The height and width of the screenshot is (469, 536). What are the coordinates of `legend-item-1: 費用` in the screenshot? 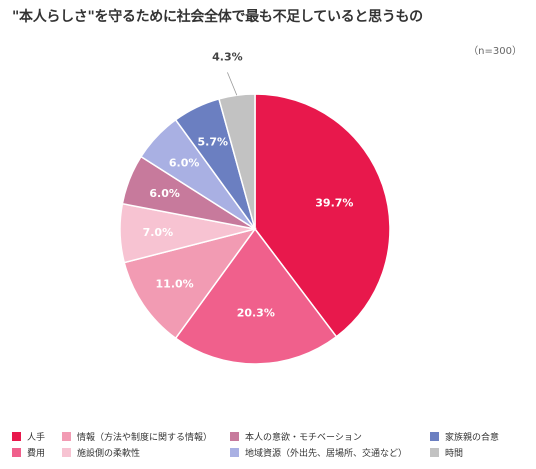 It's located at (28, 452).